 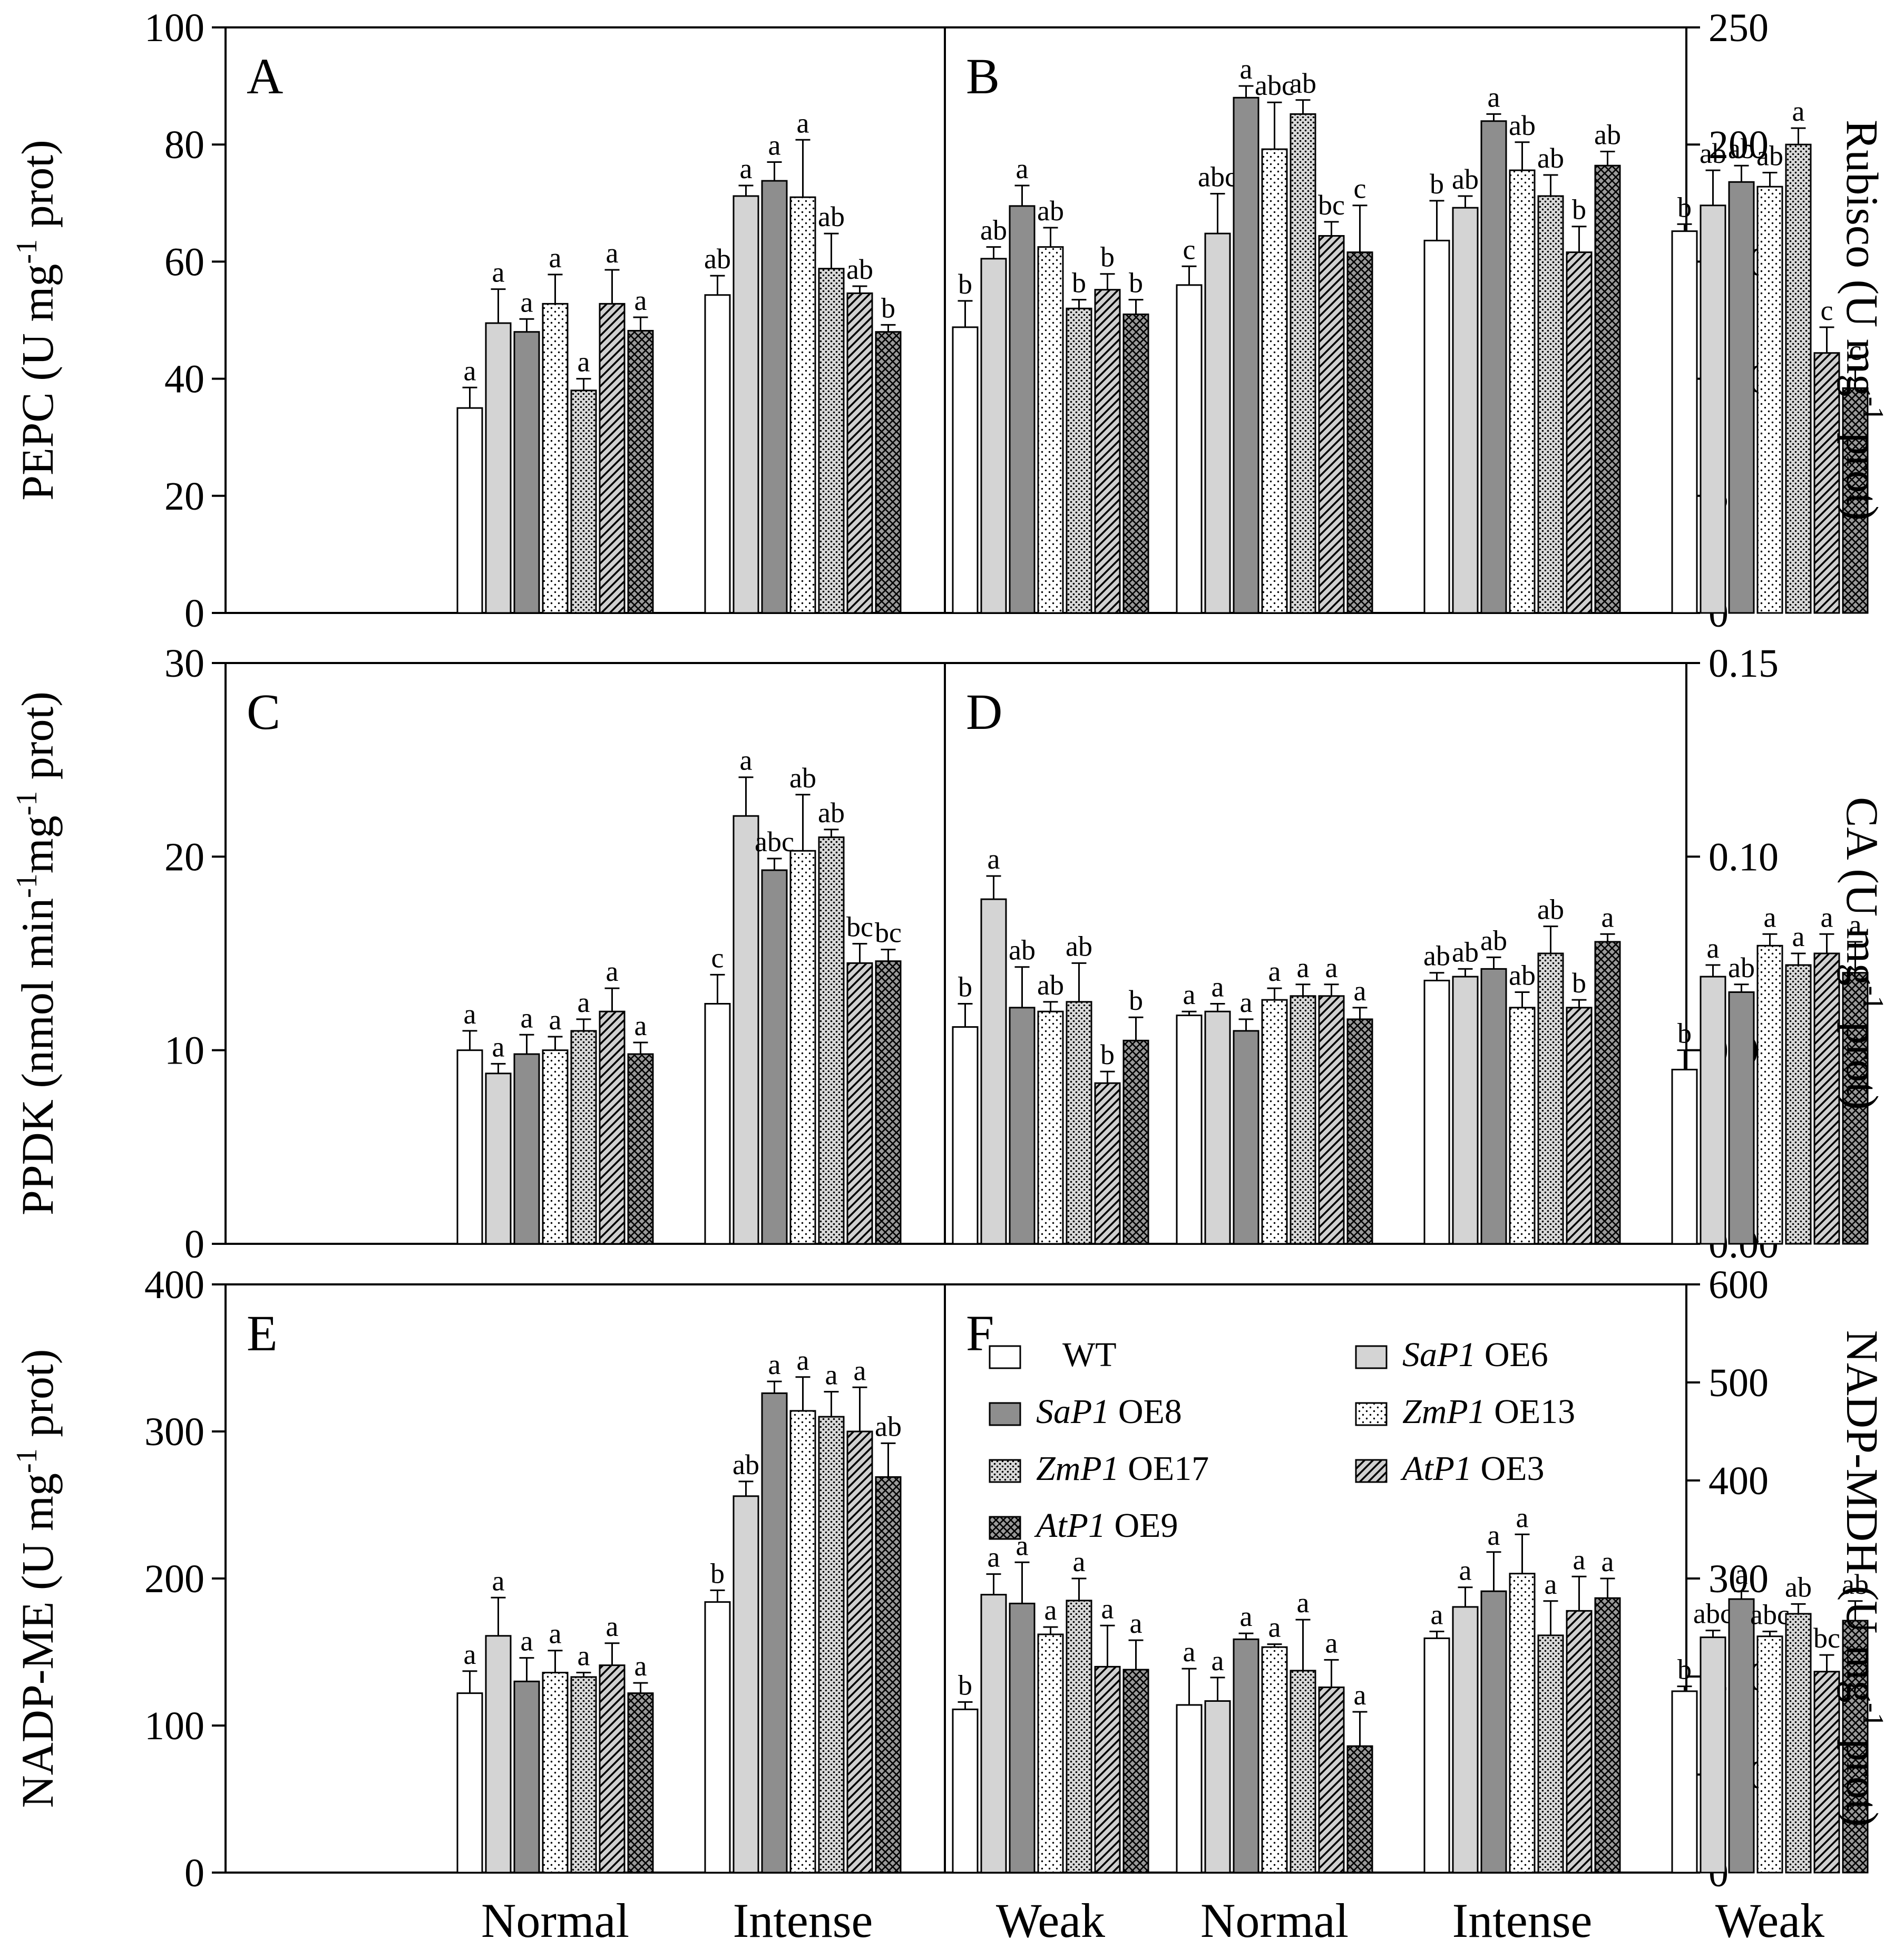 What do you see at coordinates (1738, 1481) in the screenshot?
I see `y-tick-label: 400` at bounding box center [1738, 1481].